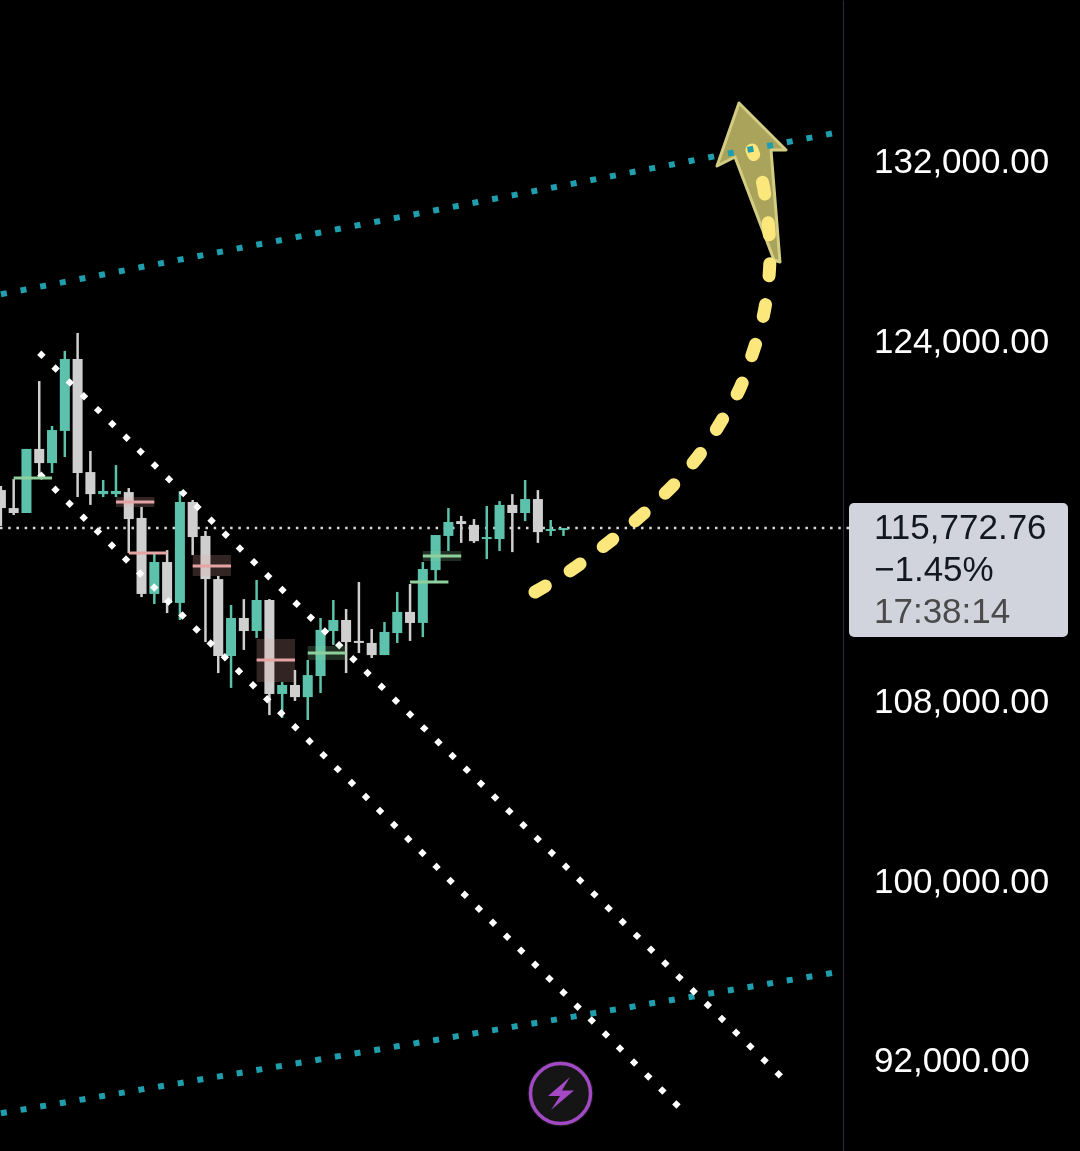 This screenshot has height=1151, width=1080. I want to click on text: 17:38:14, so click(942, 610).